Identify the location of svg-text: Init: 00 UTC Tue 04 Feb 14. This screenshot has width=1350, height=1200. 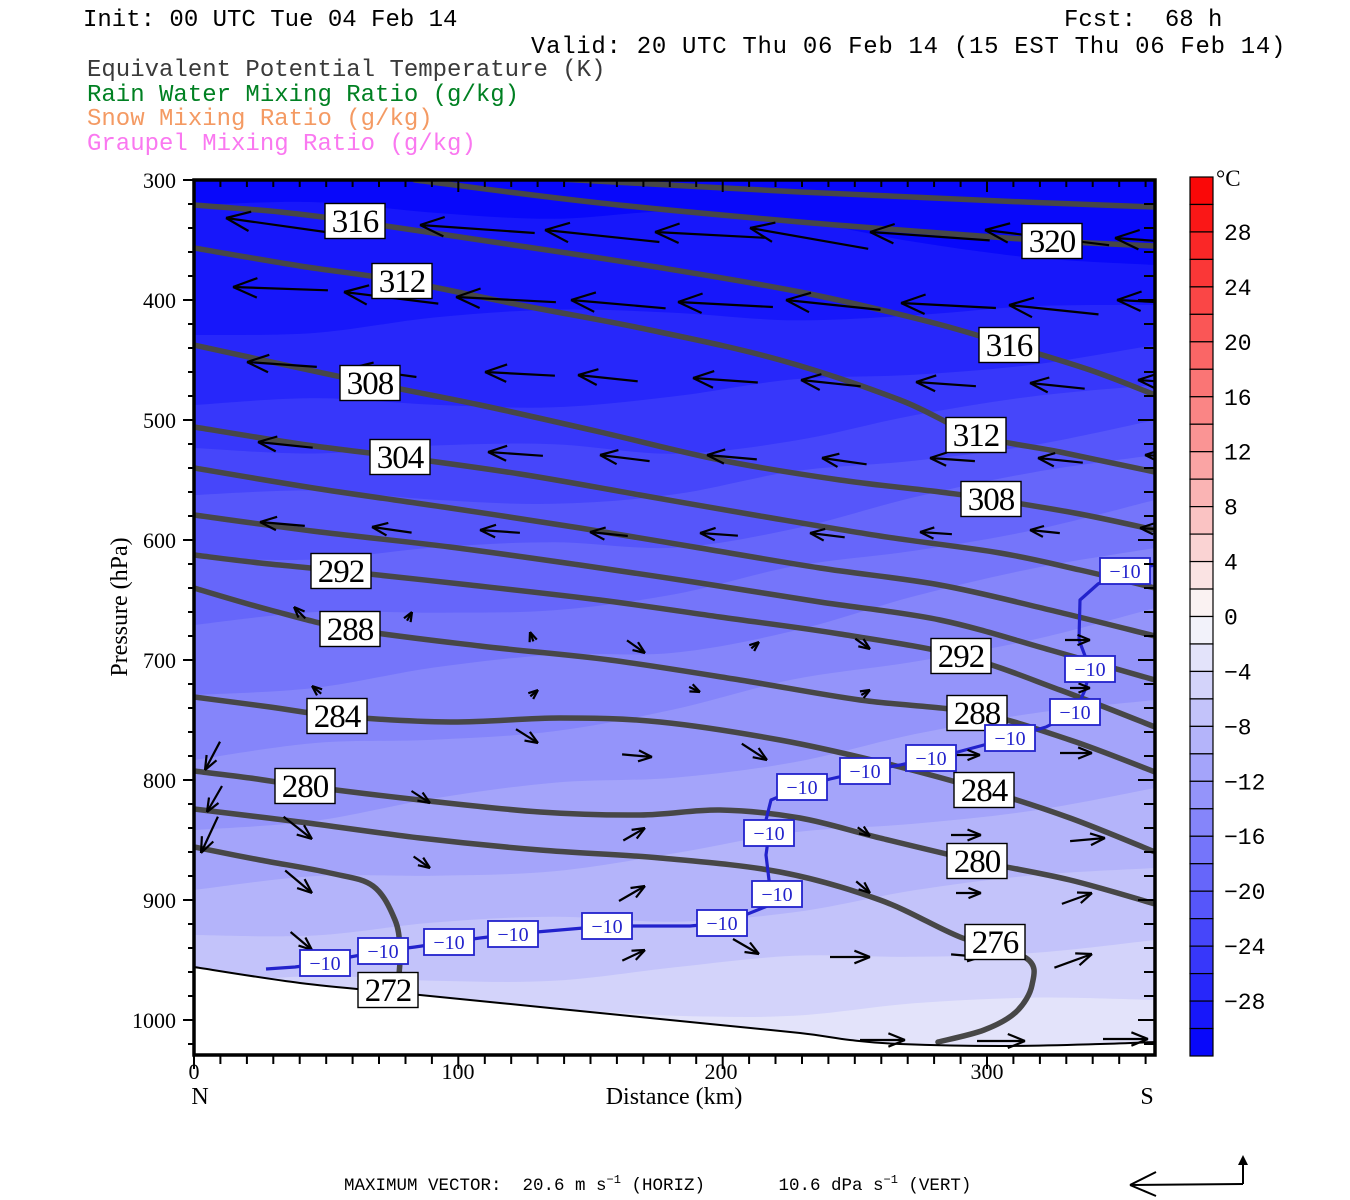
(270, 20).